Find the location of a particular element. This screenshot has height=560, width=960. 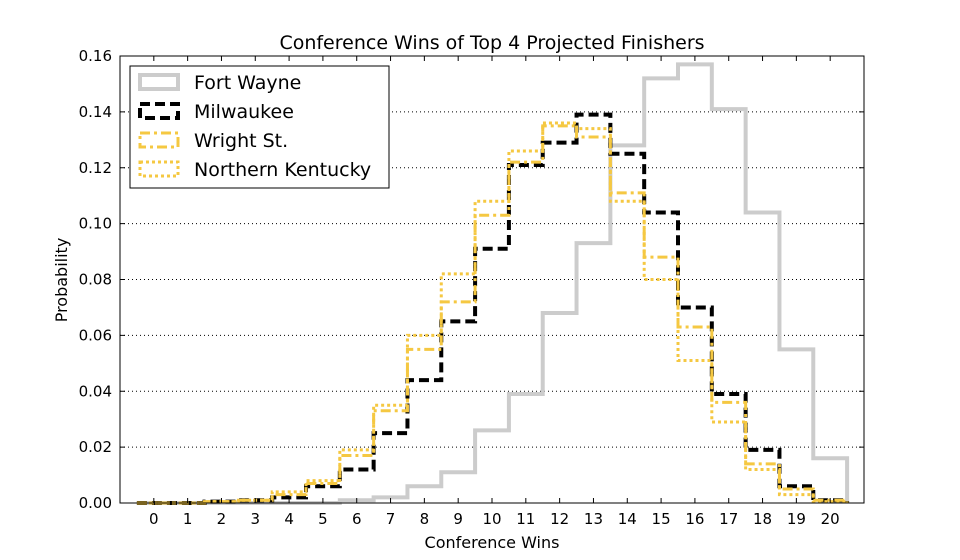

y-tick-label-2: 0.04 is located at coordinates (95, 391).